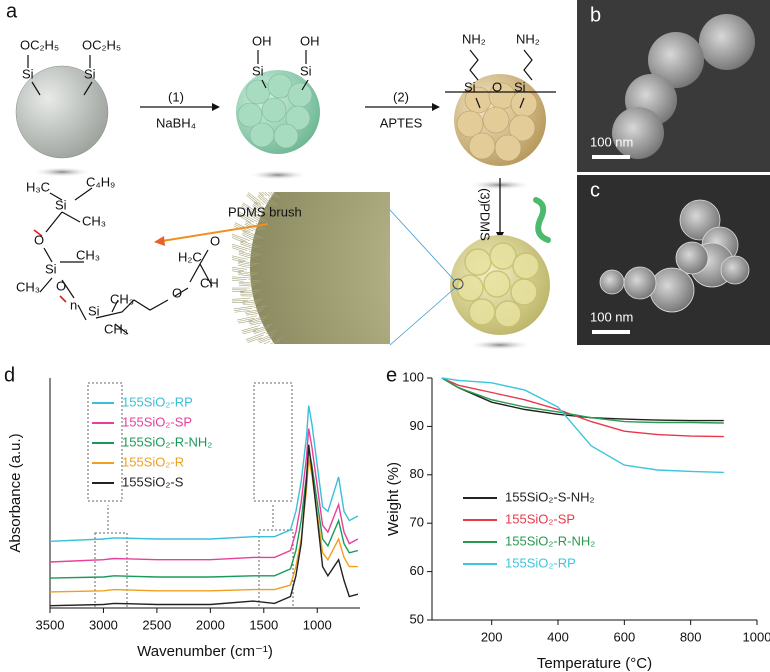 This screenshot has height=672, width=770. I want to click on x-tick-label: 800, so click(691, 636).